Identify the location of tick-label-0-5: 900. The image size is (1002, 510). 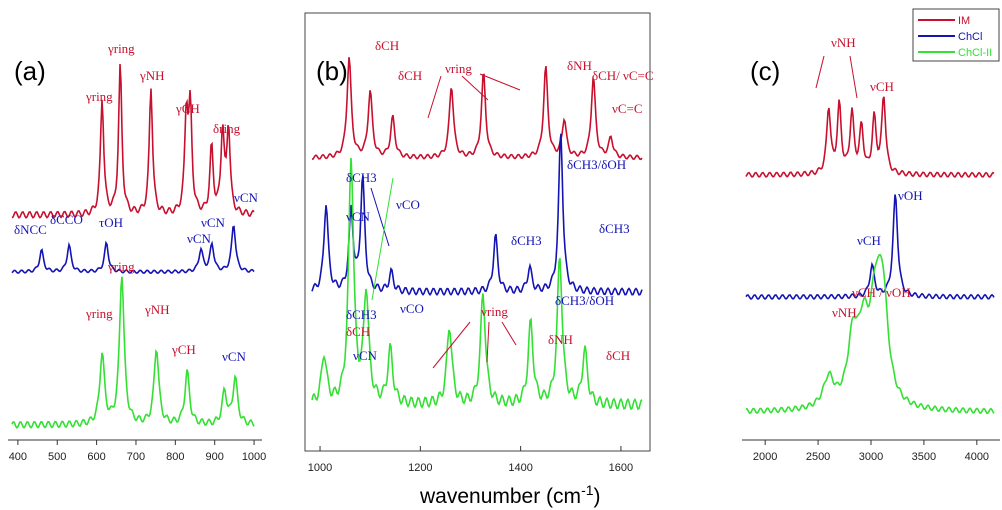
(215, 457).